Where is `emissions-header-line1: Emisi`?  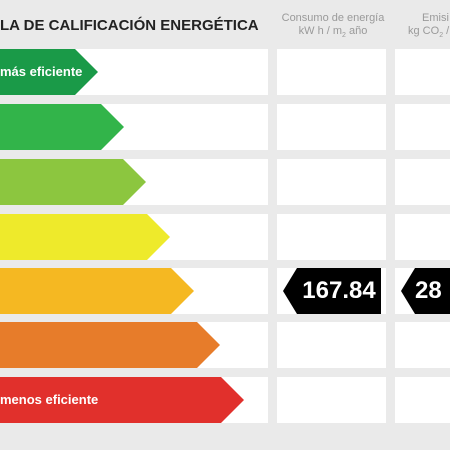
emissions-header-line1: Emisi is located at coordinates (435, 18).